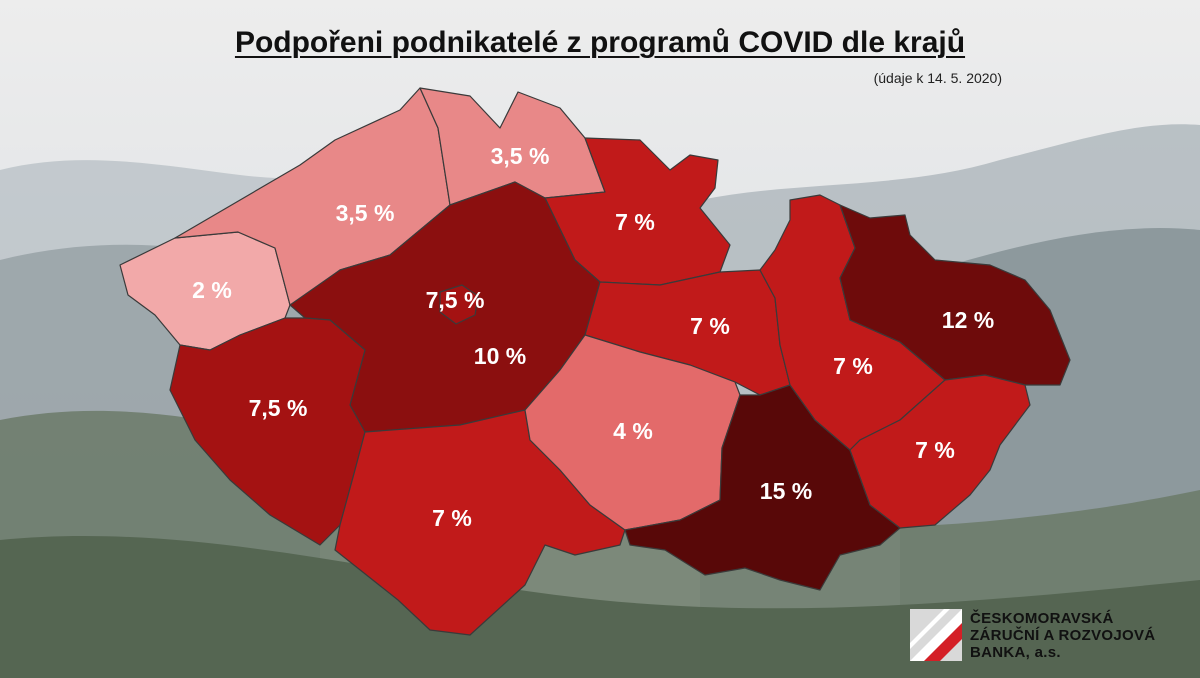  Describe the element at coordinates (267, 431) in the screenshot. I see `region-plzensky` at that location.